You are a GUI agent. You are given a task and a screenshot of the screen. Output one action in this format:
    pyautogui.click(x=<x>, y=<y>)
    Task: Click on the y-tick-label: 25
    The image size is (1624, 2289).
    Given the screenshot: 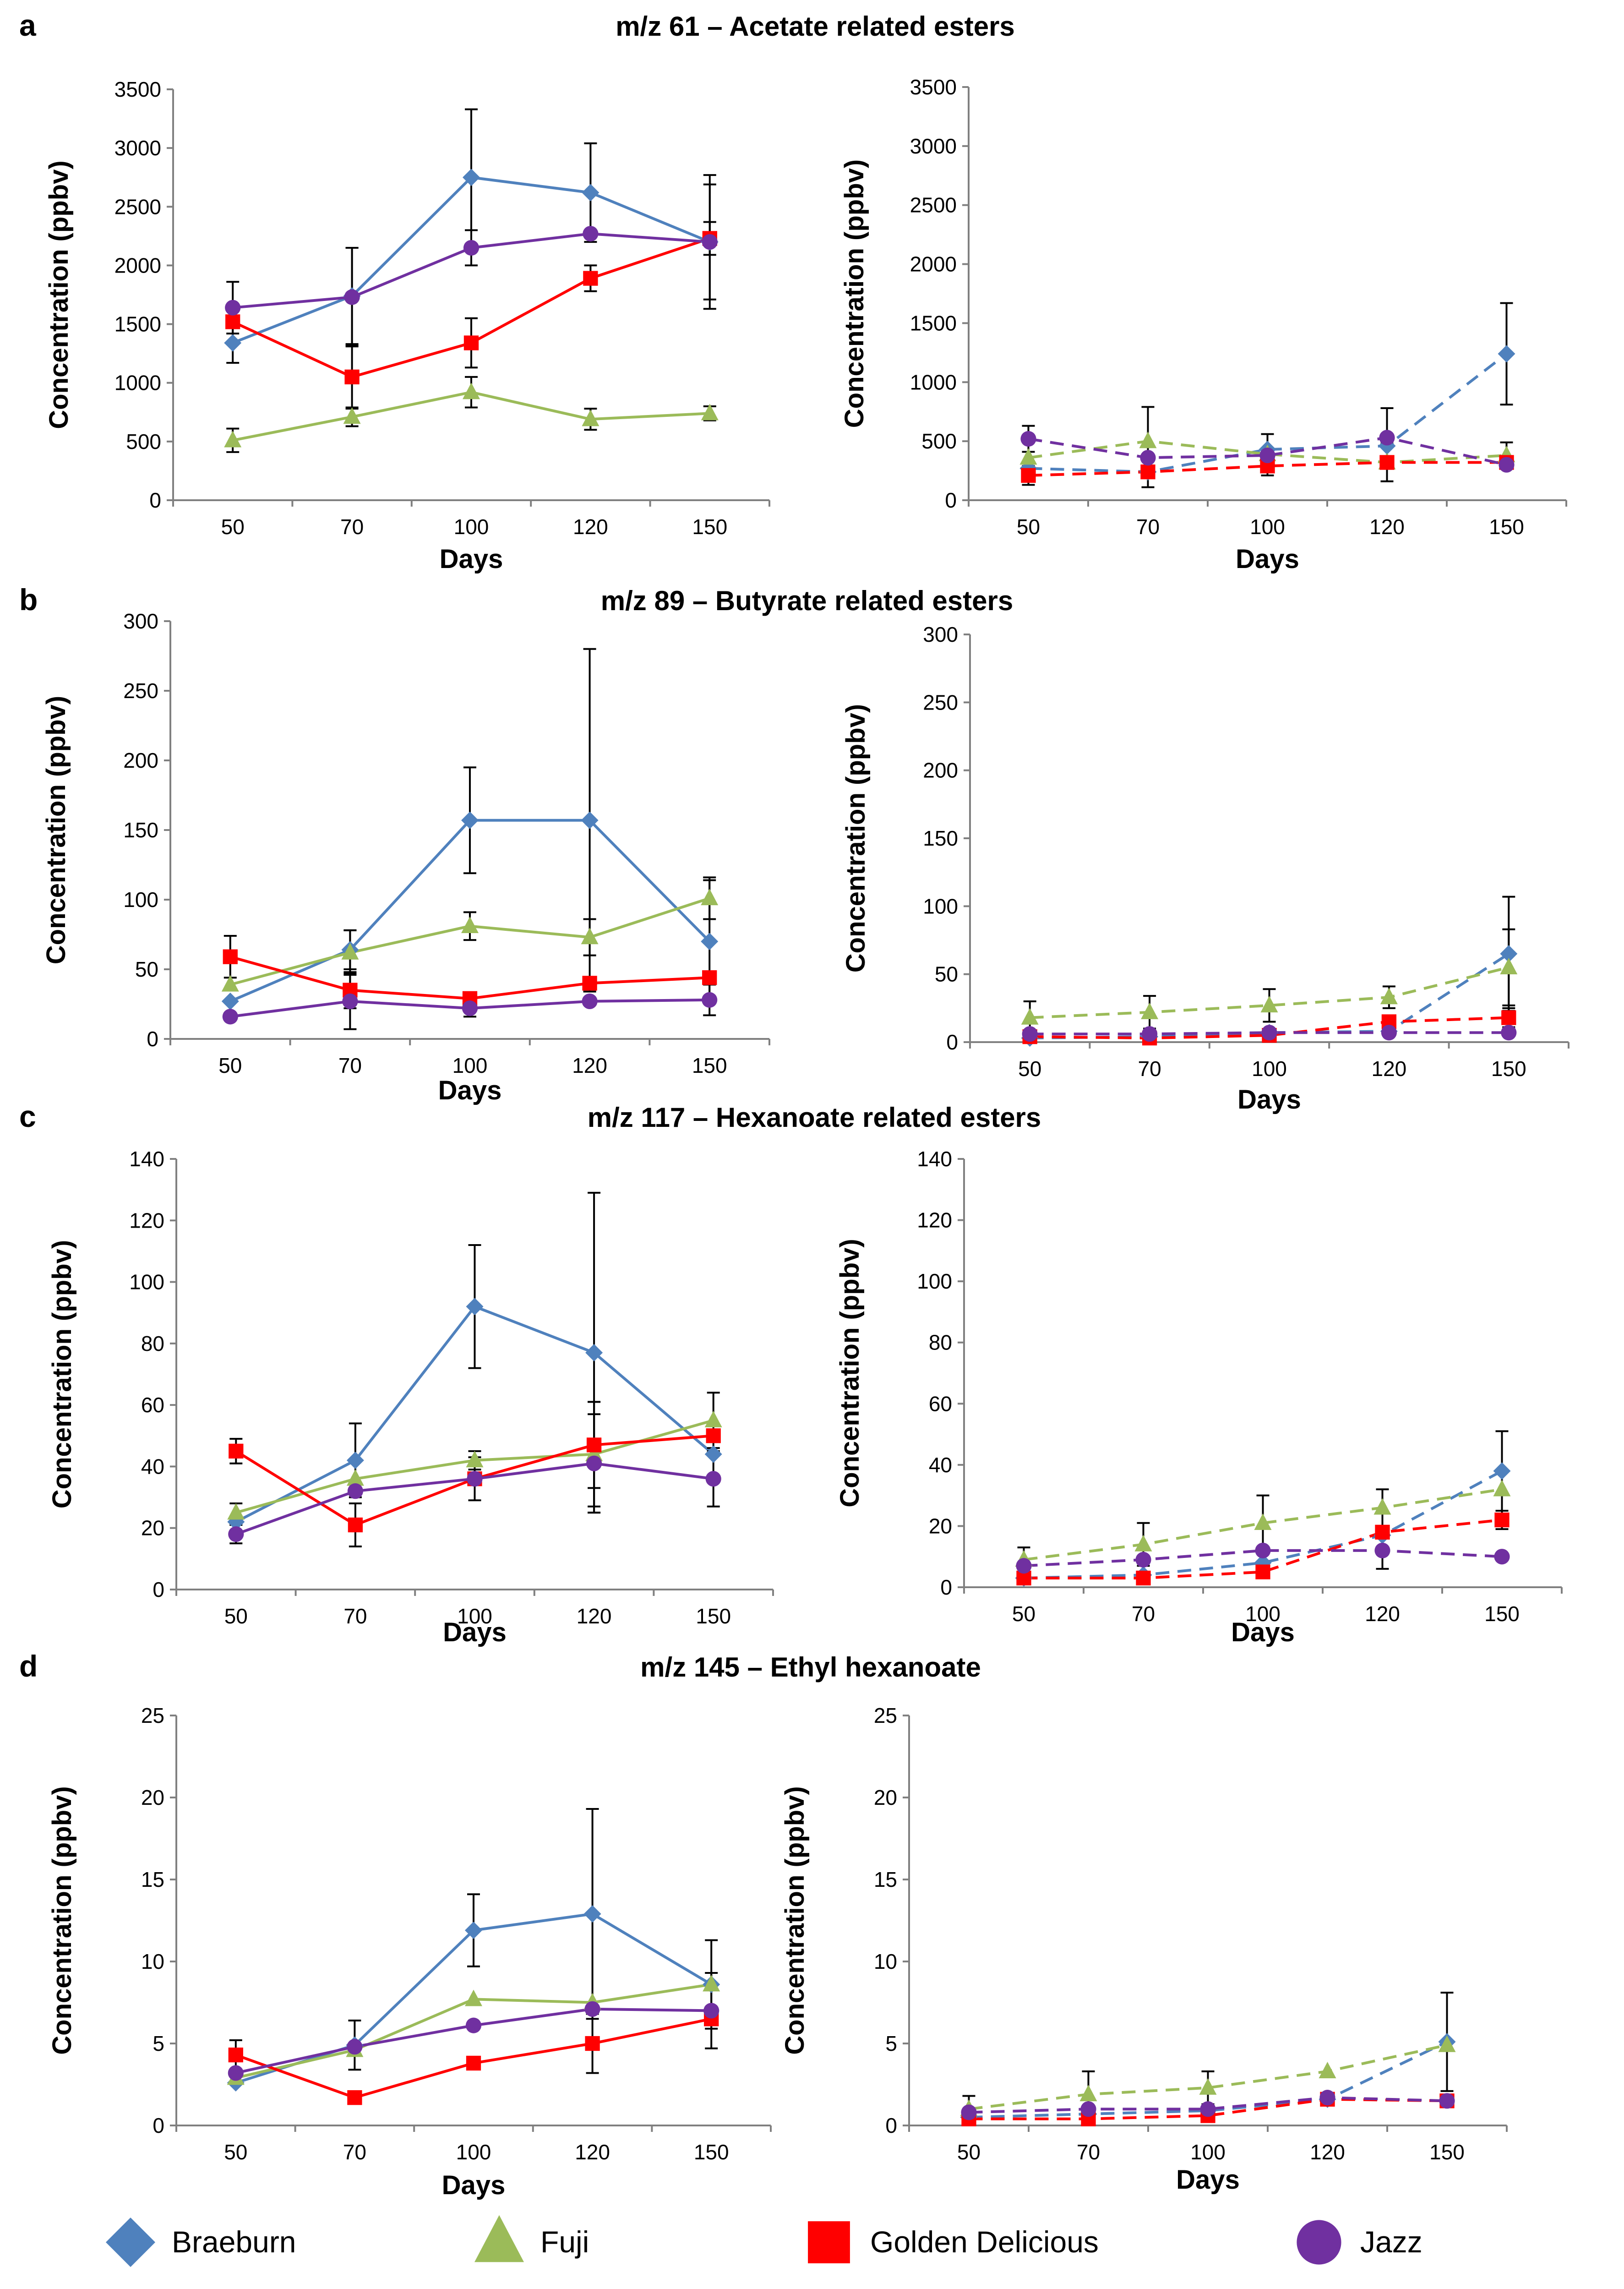 What is the action you would take?
    pyautogui.click(x=152, y=1715)
    